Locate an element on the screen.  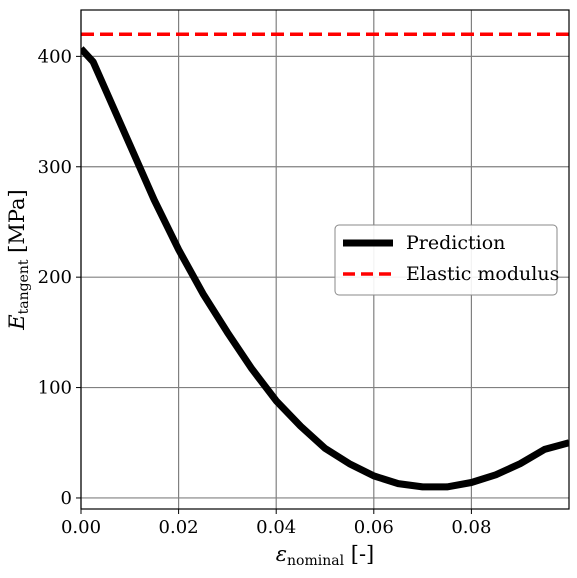
y-tick-label: 400 is located at coordinates (55, 56).